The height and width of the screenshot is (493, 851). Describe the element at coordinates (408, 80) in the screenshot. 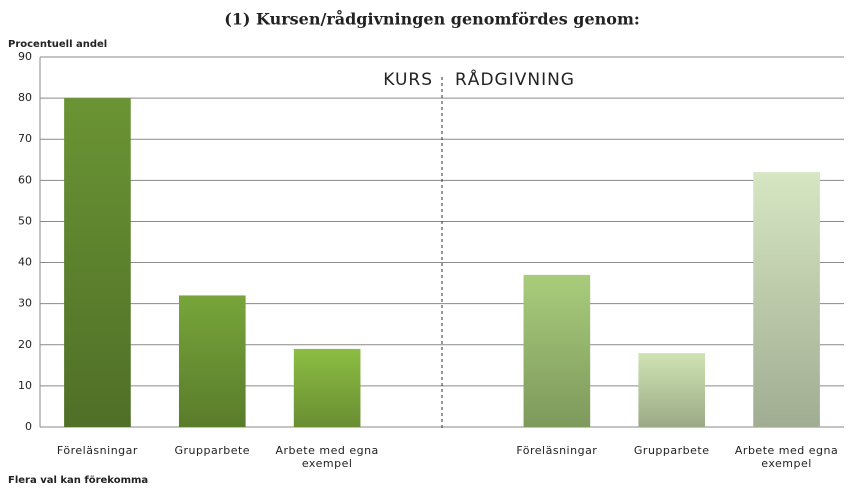

I see `annotation: KURS` at that location.